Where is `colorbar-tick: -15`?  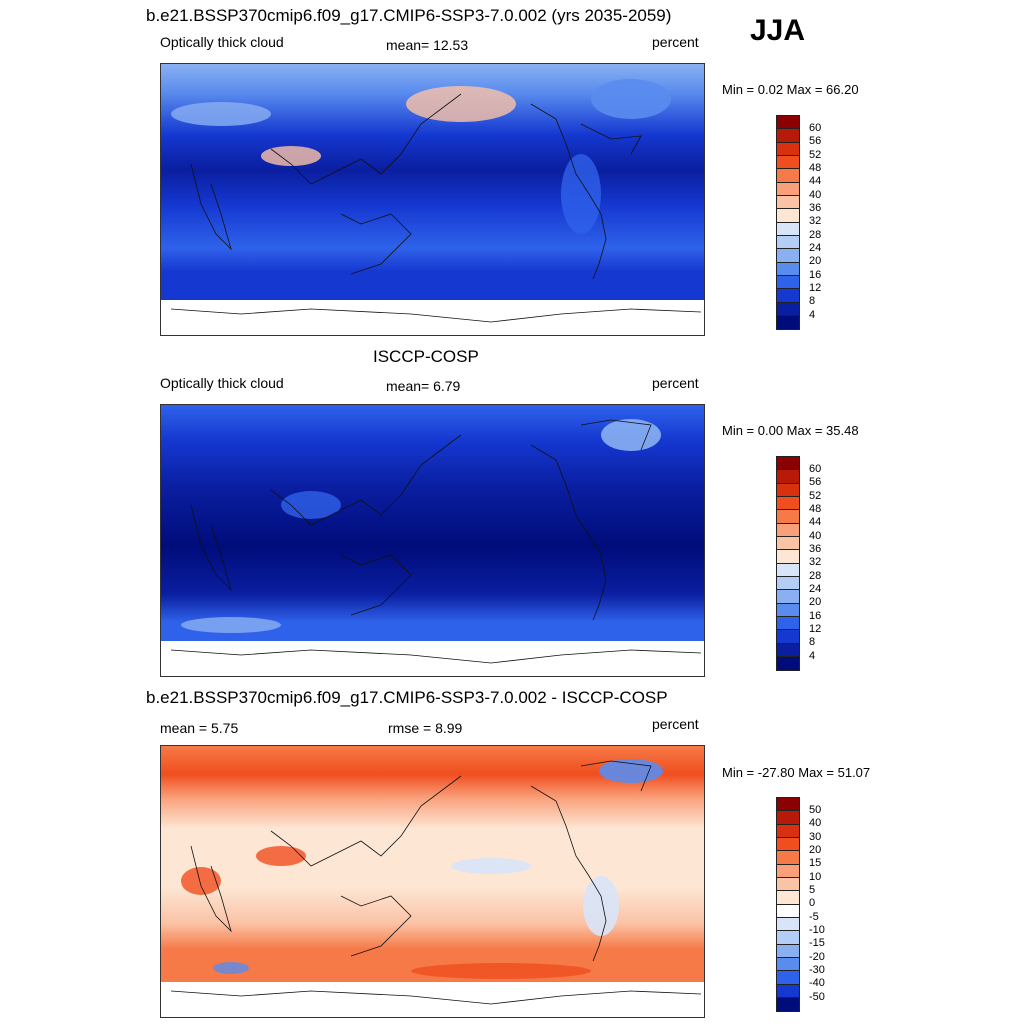
colorbar-tick: -15 is located at coordinates (817, 943).